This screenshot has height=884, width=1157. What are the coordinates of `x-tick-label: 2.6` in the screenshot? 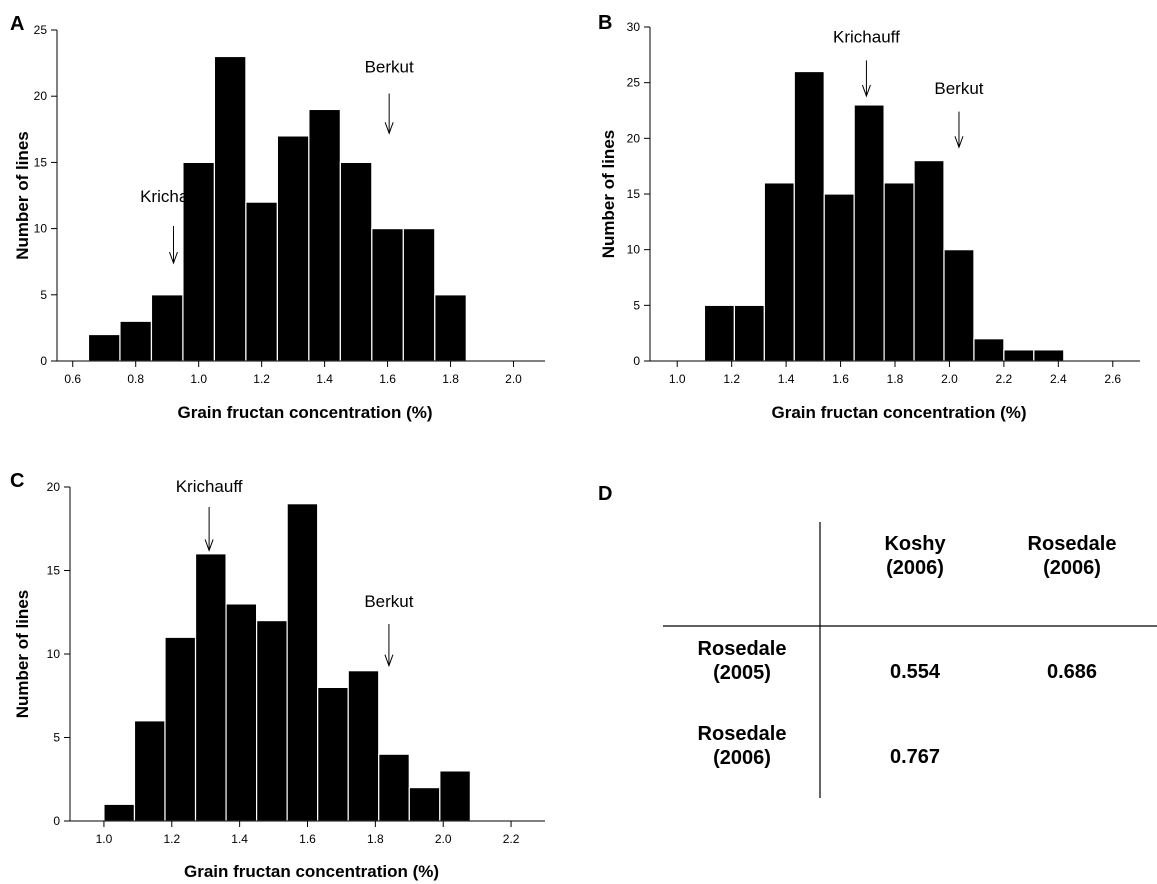 It's located at (1112, 379).